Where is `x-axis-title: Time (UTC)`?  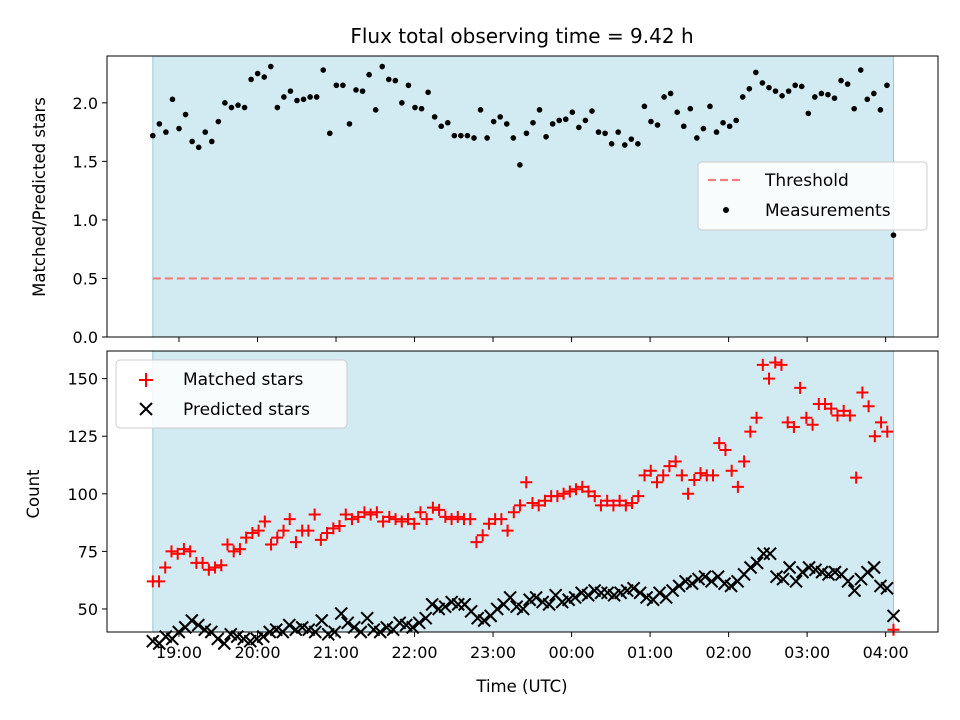 x-axis-title: Time (UTC) is located at coordinates (521, 686).